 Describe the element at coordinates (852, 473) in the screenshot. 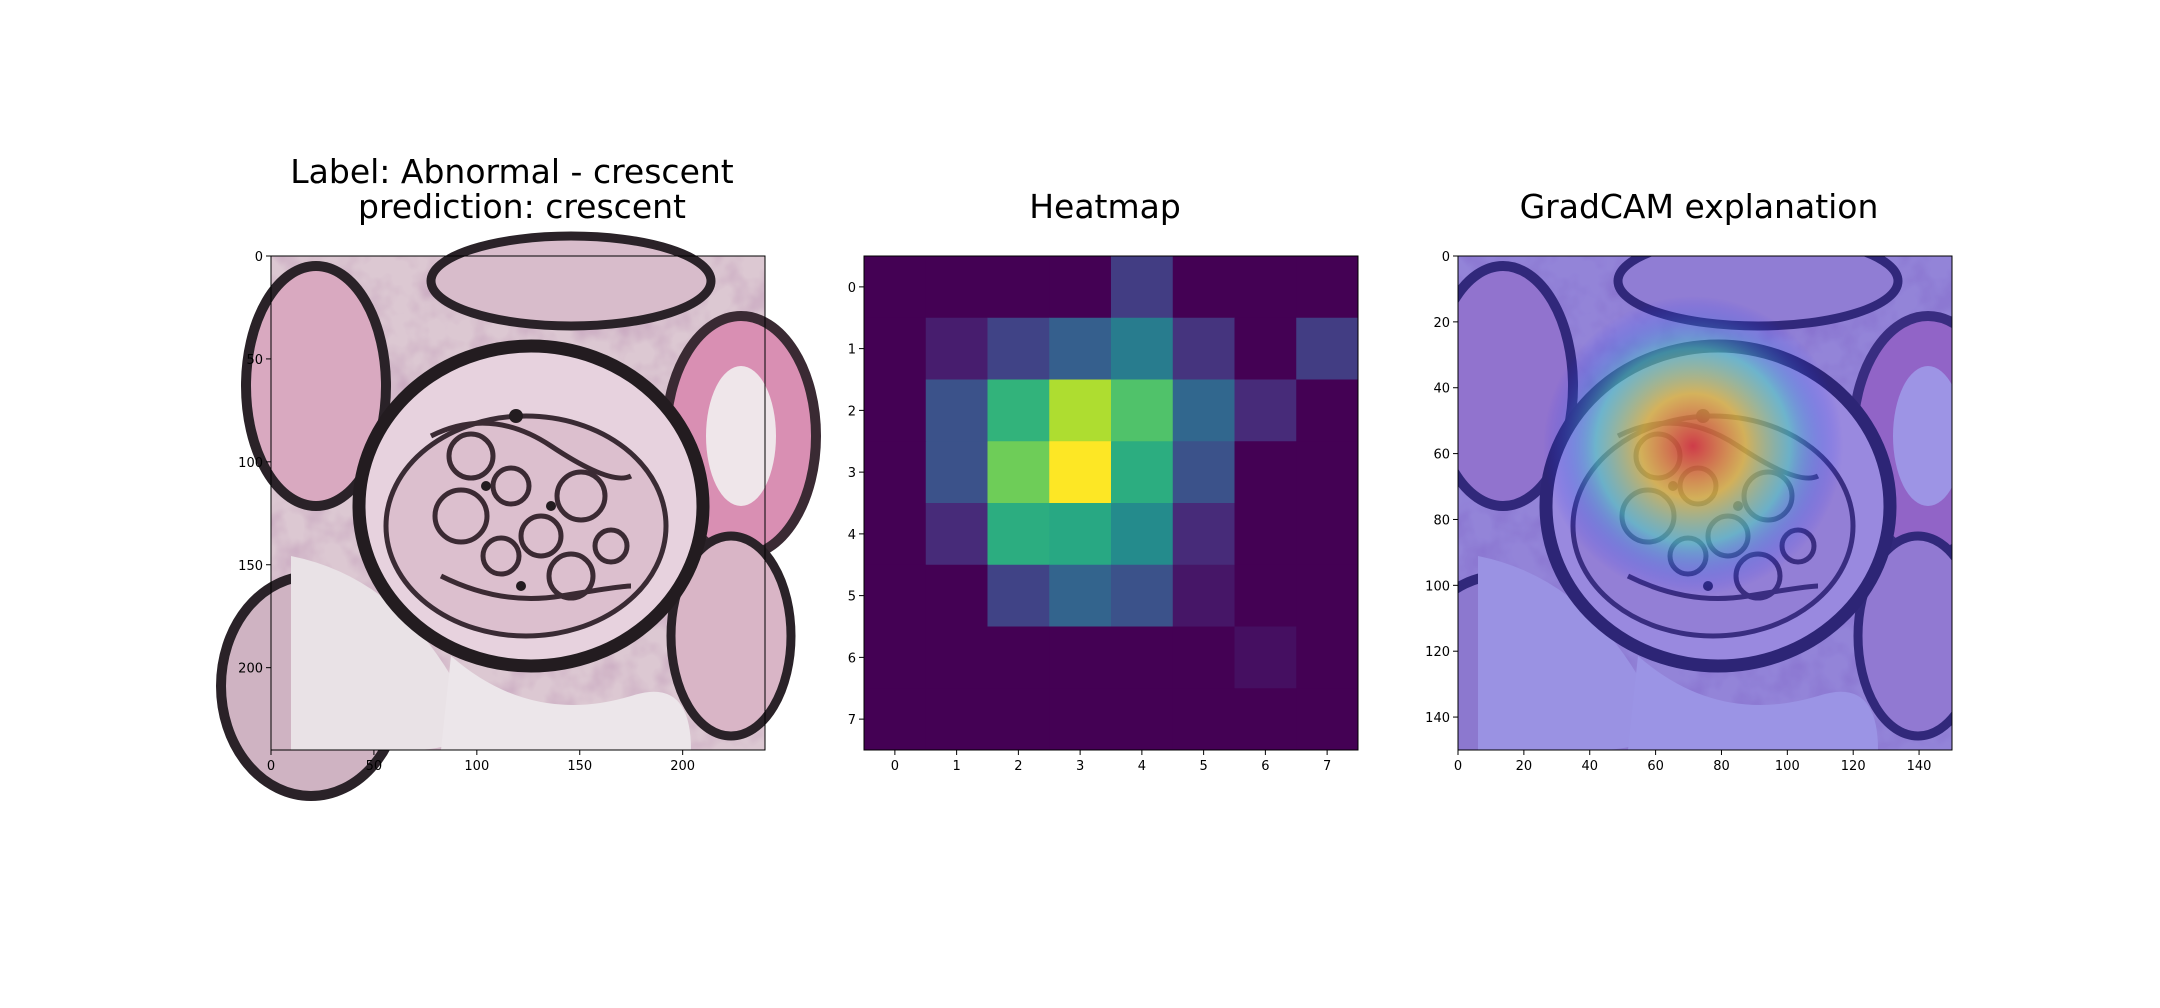

I see `y-tick-label: 3` at that location.